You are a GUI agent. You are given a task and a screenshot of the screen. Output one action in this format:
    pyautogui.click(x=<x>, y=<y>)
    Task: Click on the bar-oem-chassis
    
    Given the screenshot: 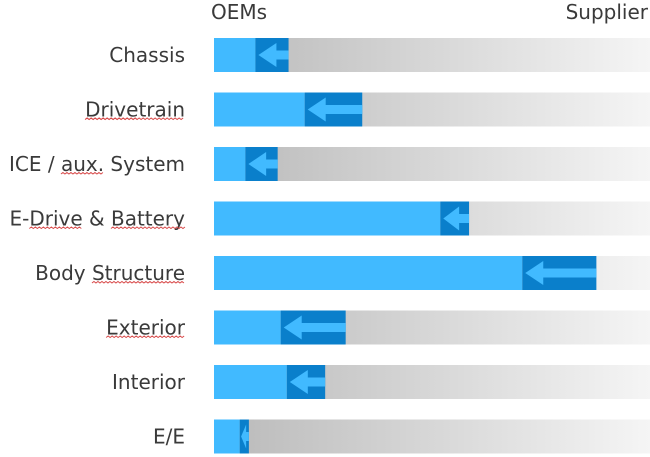 What is the action you would take?
    pyautogui.click(x=235, y=55)
    